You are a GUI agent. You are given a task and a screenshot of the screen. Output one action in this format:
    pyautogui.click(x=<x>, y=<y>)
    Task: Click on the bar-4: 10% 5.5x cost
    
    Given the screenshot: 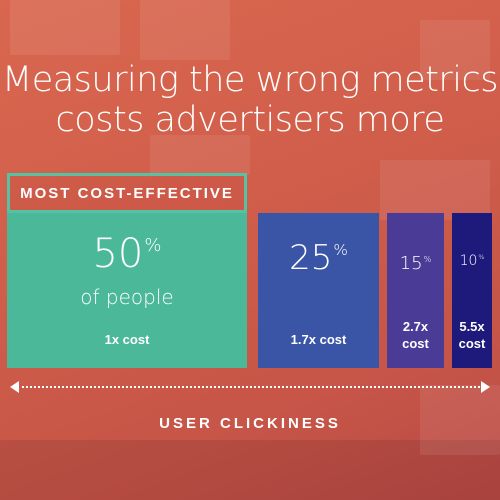 What is the action you would take?
    pyautogui.click(x=472, y=290)
    